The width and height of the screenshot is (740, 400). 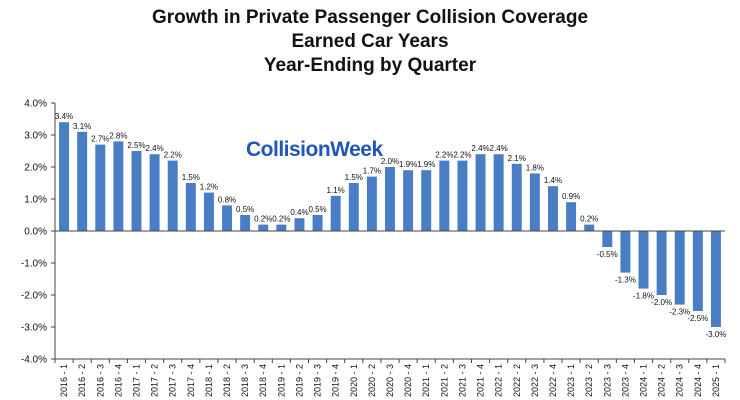 I want to click on y-tick-label: -1.0%, so click(x=34, y=264).